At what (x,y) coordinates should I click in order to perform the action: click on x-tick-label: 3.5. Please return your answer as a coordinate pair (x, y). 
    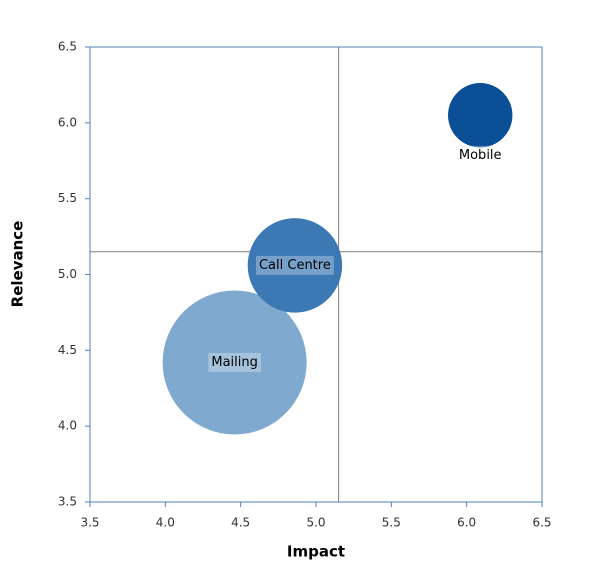
    Looking at the image, I should click on (89, 523).